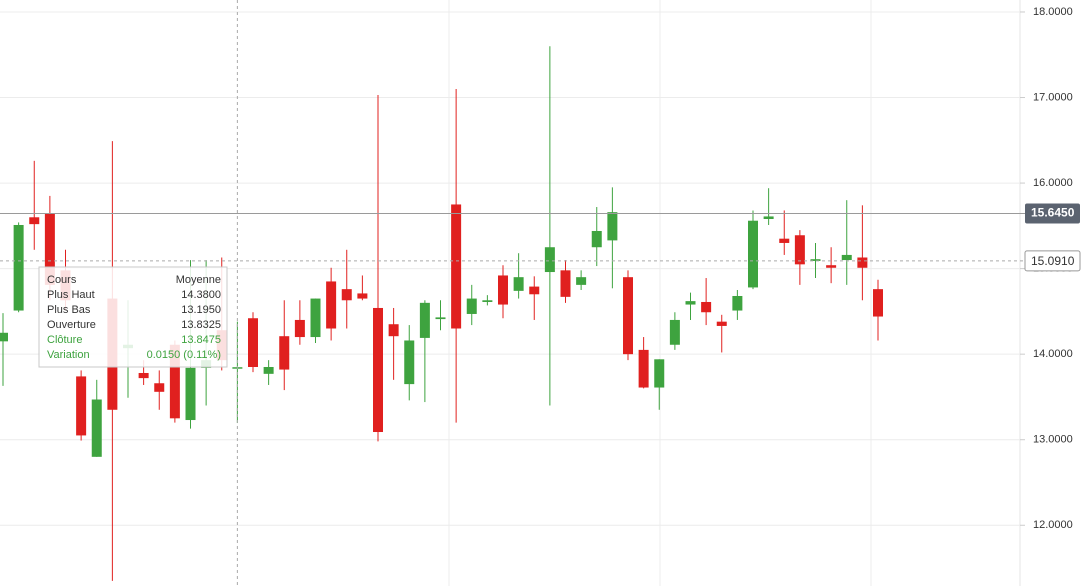  I want to click on tooltip-row-label: Variation, so click(68, 355).